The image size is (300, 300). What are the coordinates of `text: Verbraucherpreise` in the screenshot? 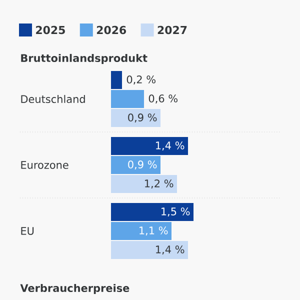 It's located at (75, 289).